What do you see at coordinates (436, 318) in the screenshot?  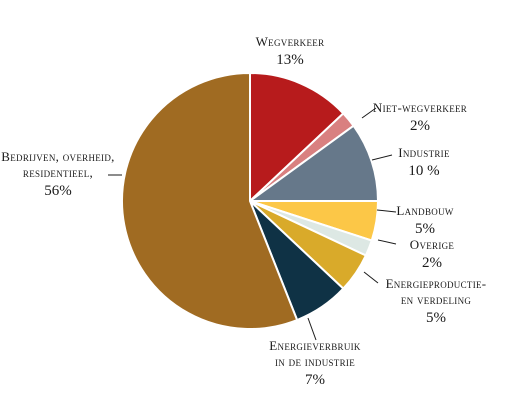 I see `slice-value-6: 5%` at bounding box center [436, 318].